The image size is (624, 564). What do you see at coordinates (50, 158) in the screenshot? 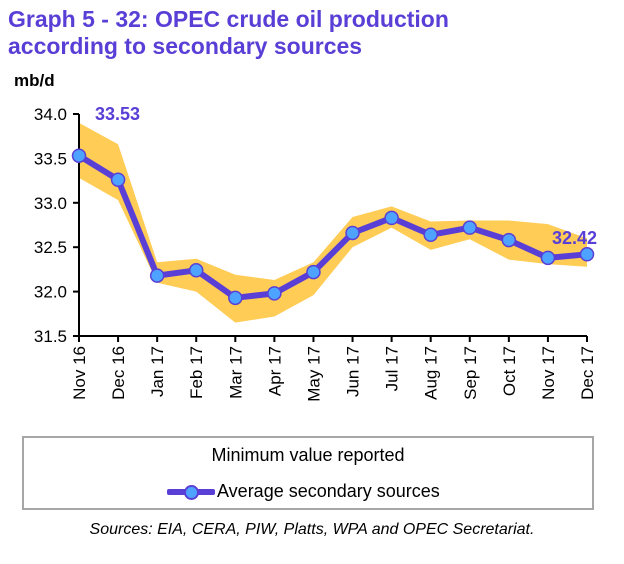
I see `y-tick-label: 33.5` at bounding box center [50, 158].